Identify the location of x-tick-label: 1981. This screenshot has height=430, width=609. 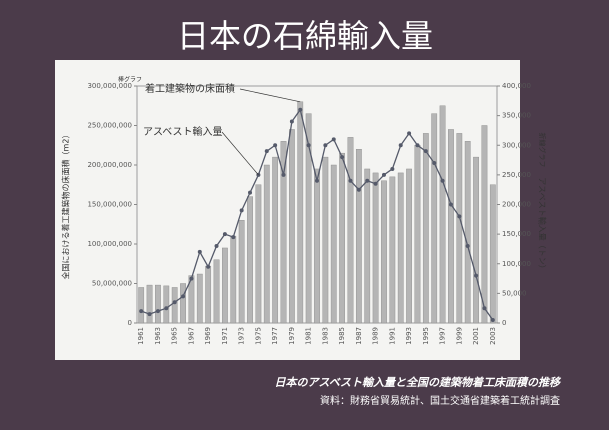
(309, 336).